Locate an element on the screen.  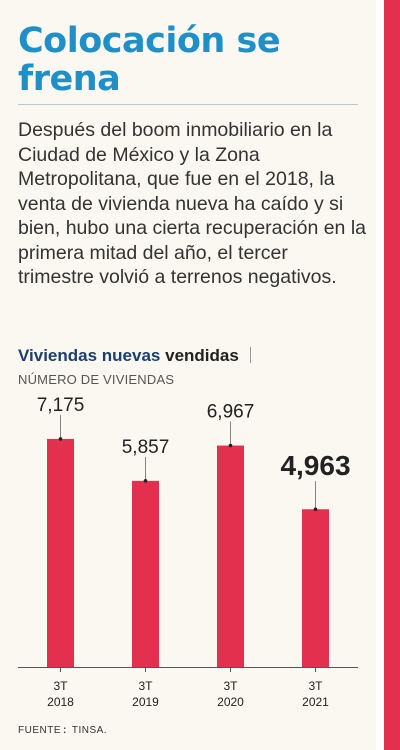
headline-divider is located at coordinates (188, 104).